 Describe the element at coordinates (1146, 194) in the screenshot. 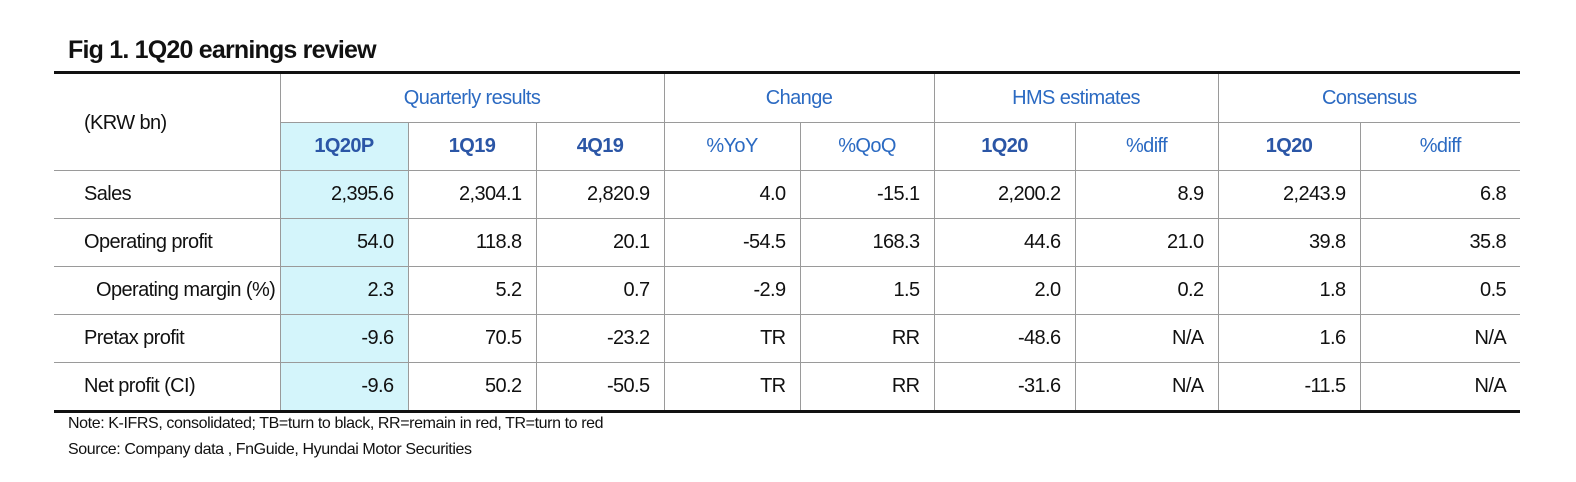

I see `table-cell: 8.9` at that location.